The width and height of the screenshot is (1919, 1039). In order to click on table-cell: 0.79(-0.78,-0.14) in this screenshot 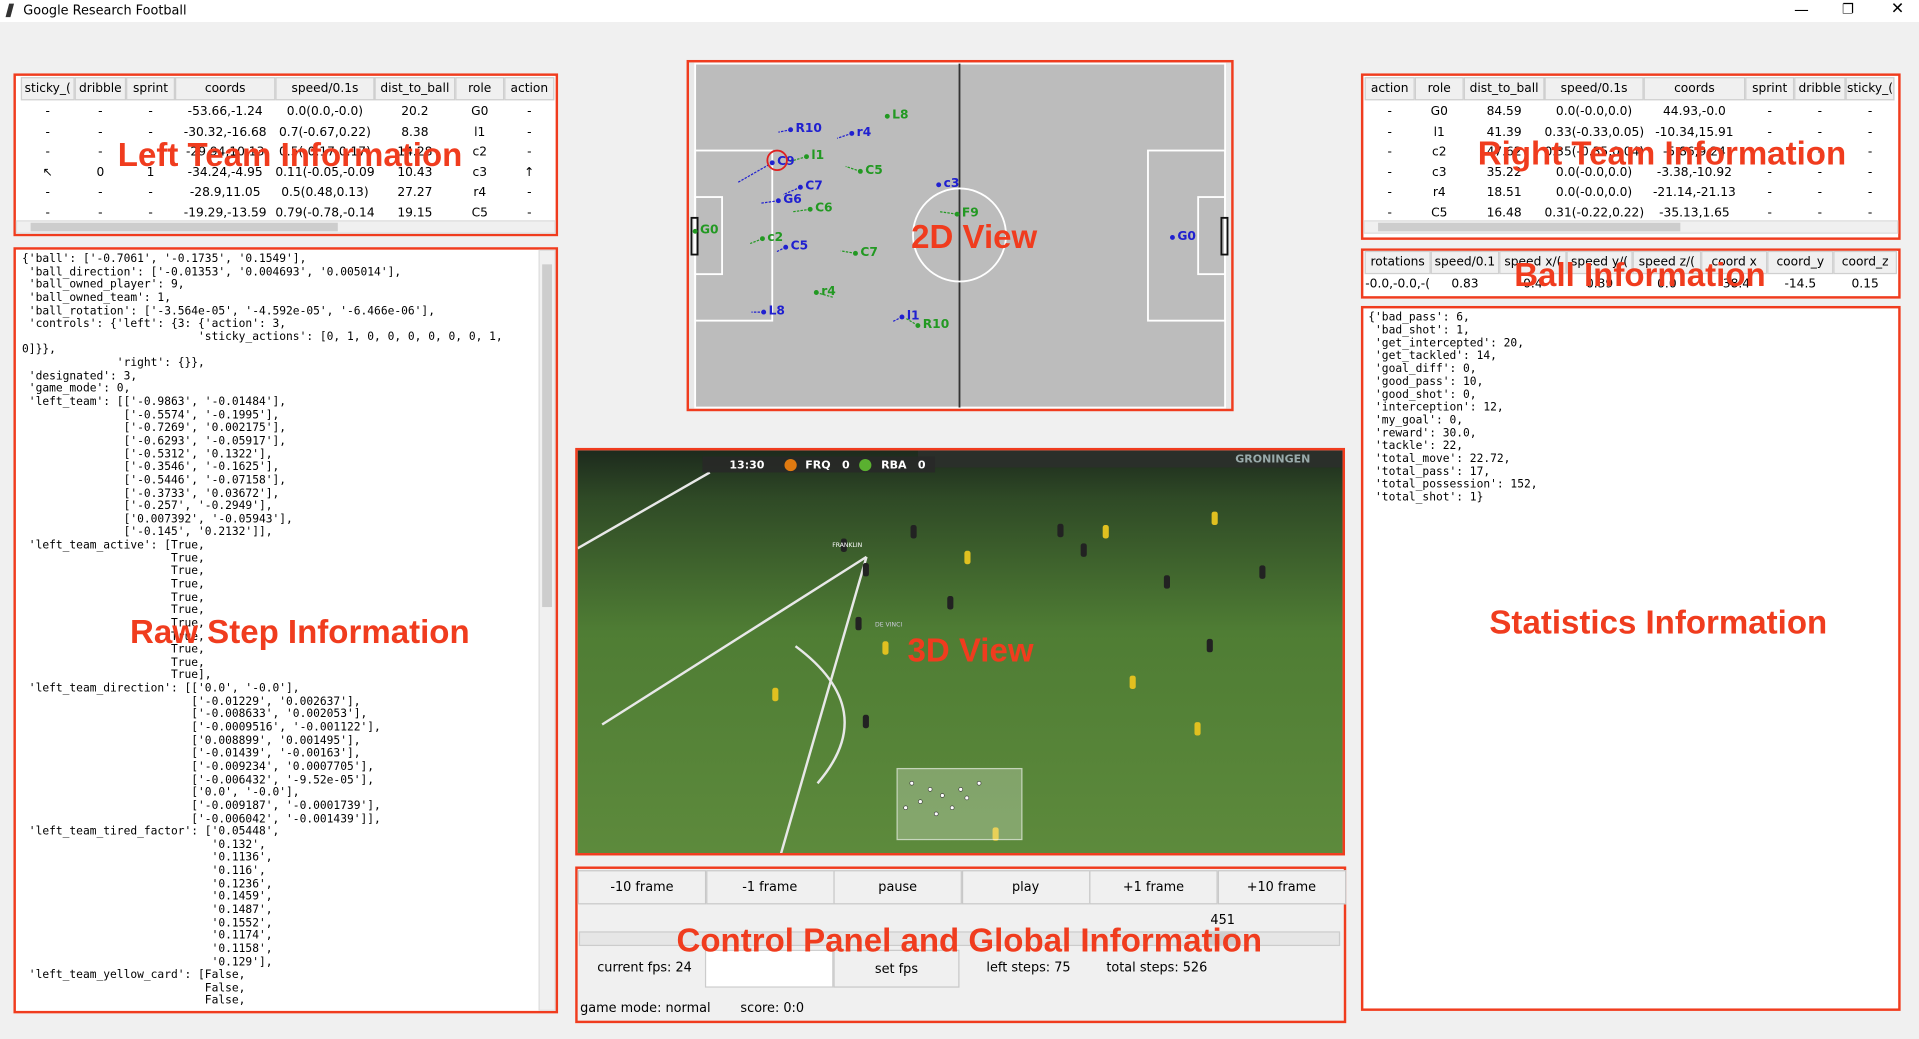, I will do `click(325, 213)`.